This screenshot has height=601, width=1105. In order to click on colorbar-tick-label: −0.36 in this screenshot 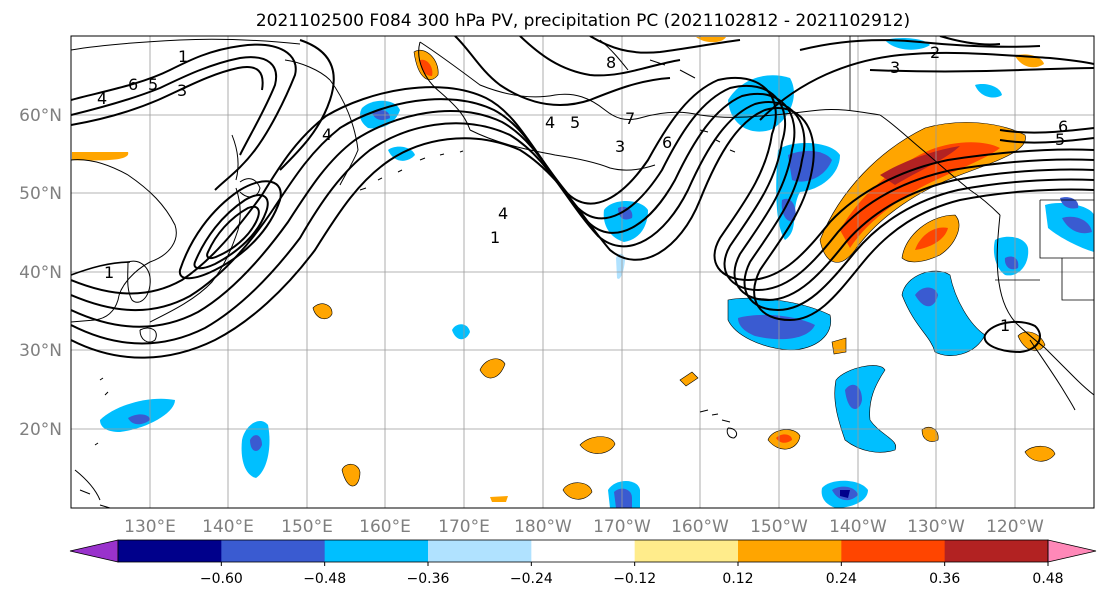, I will do `click(428, 579)`.